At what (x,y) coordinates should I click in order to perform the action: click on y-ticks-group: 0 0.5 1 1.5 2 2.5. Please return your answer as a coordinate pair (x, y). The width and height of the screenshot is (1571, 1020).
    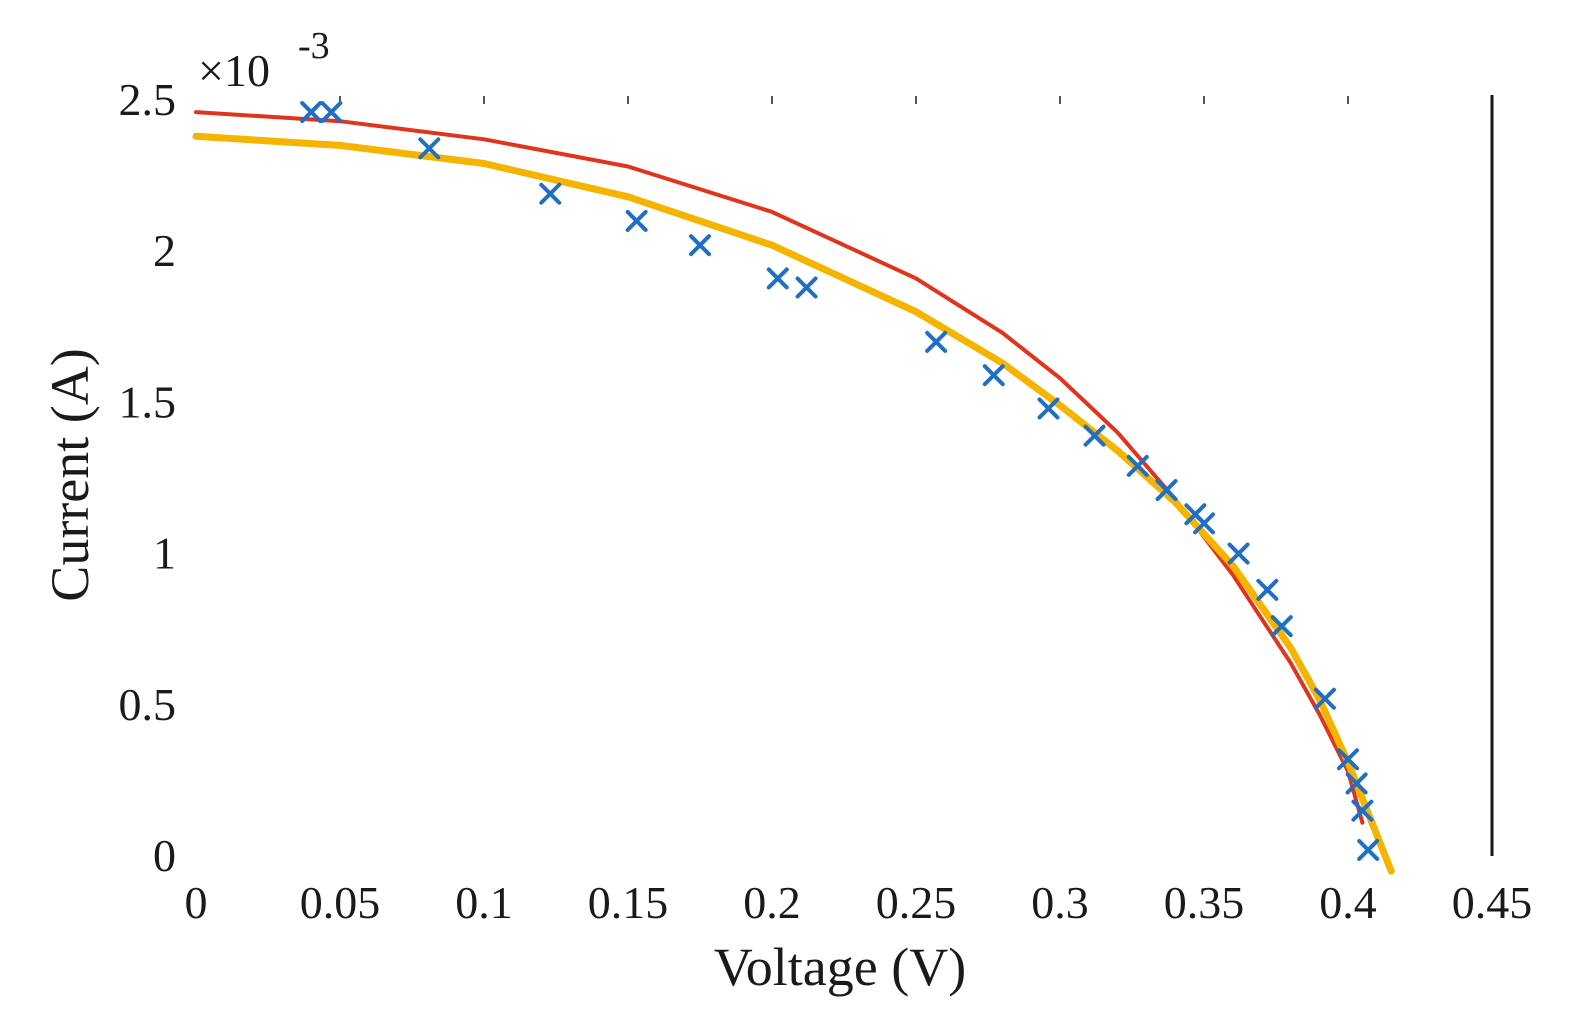
    Looking at the image, I should click on (148, 477).